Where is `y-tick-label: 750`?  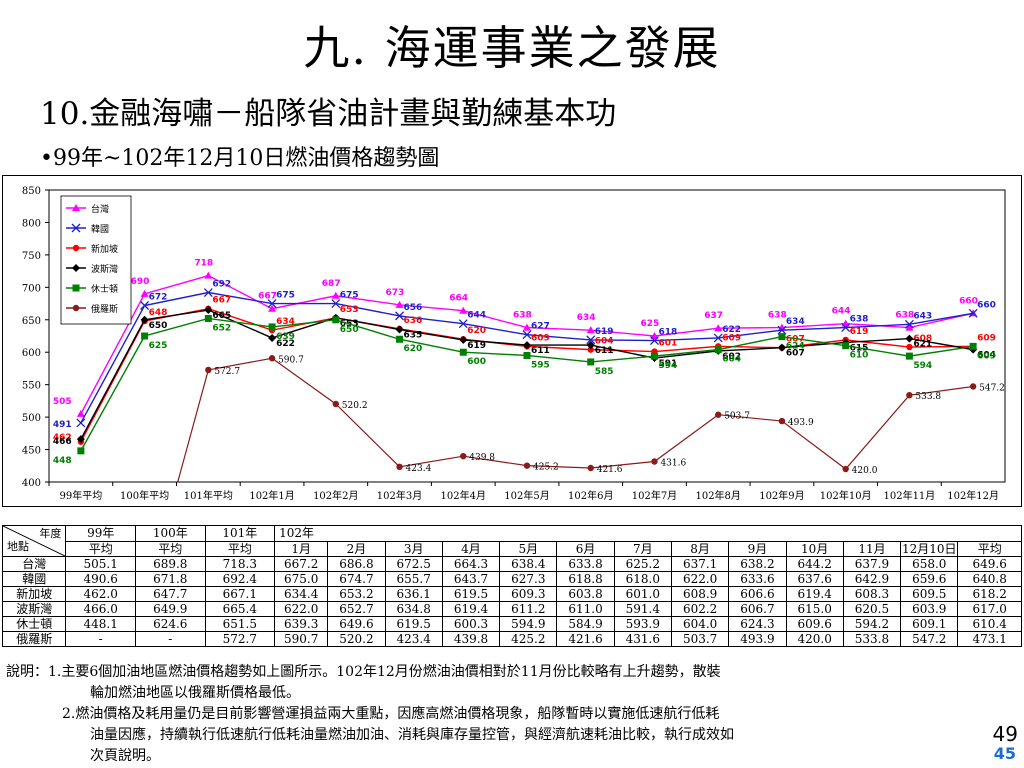
y-tick-label: 750 is located at coordinates (31, 256).